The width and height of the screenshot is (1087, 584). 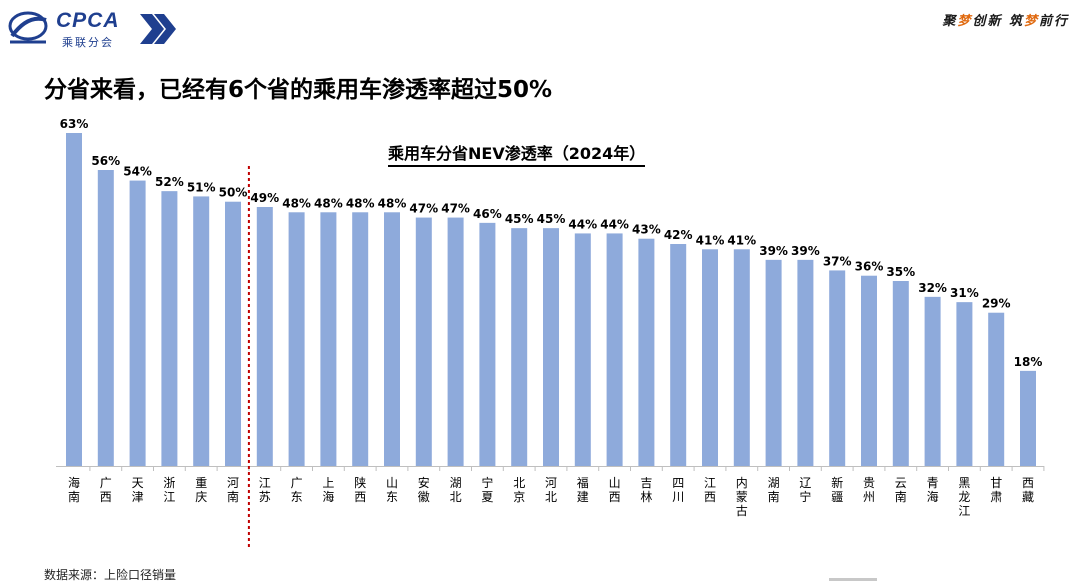 What do you see at coordinates (74, 124) in the screenshot?
I see `data-label: 63%` at bounding box center [74, 124].